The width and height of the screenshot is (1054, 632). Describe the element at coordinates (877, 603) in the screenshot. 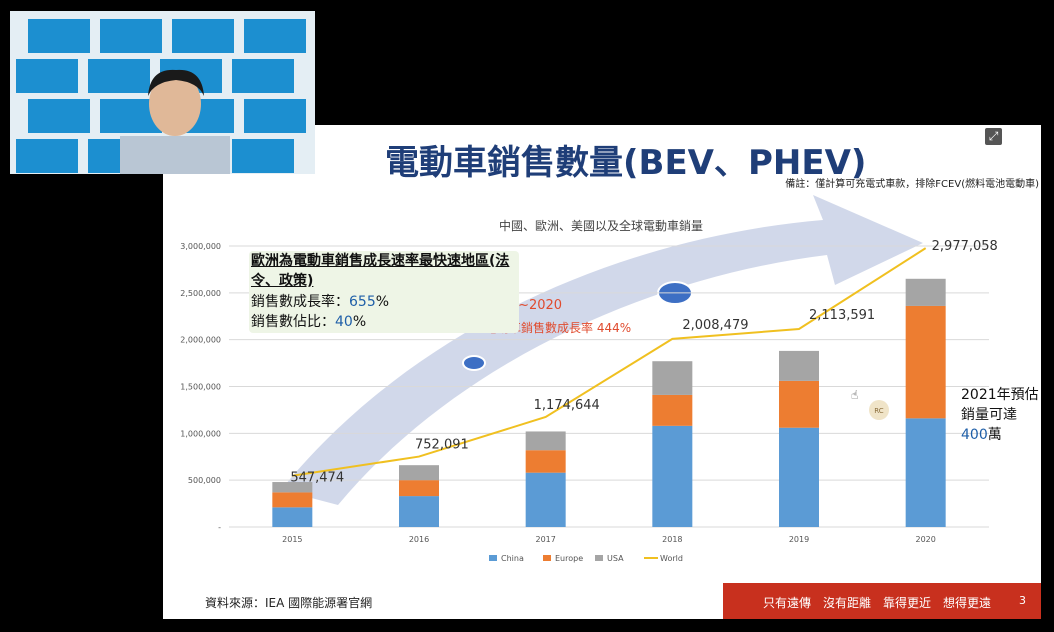

I see `footer-slogan: 只有遠傳 沒有距離 靠得更近 想得更遠` at that location.